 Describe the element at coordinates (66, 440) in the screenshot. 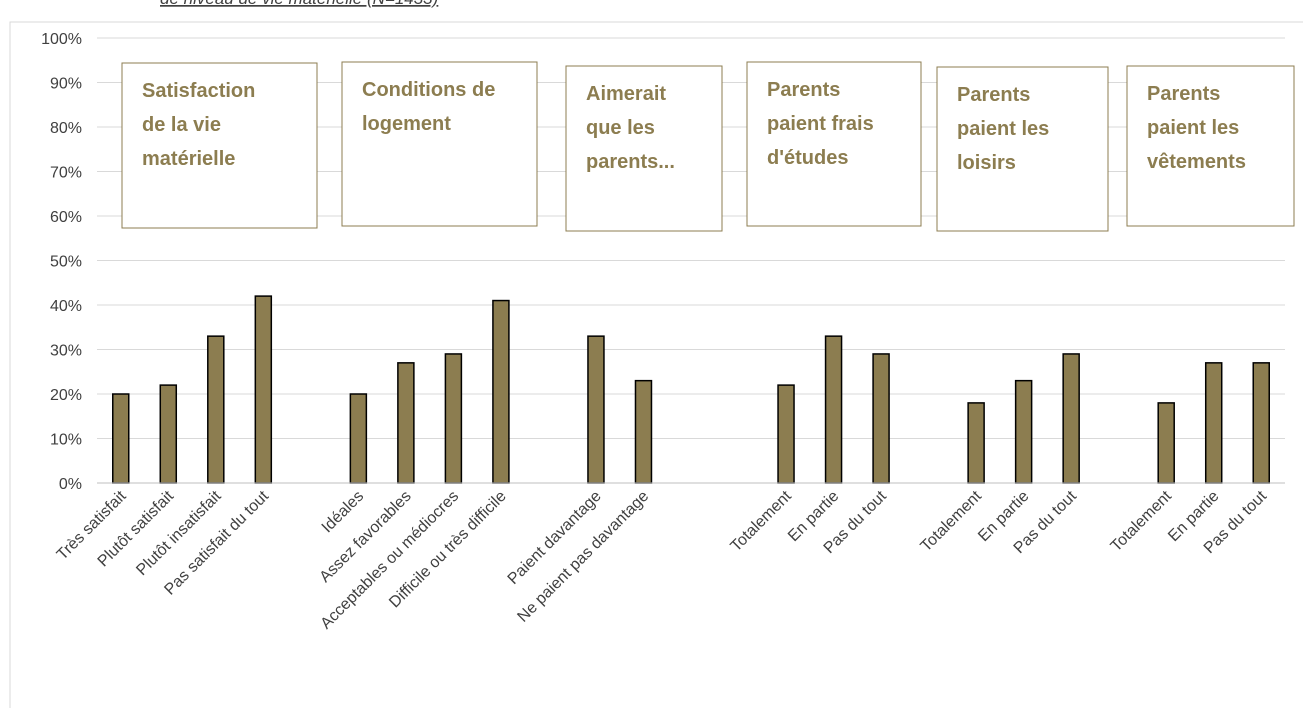

I see `y-tick-label: 10%` at that location.